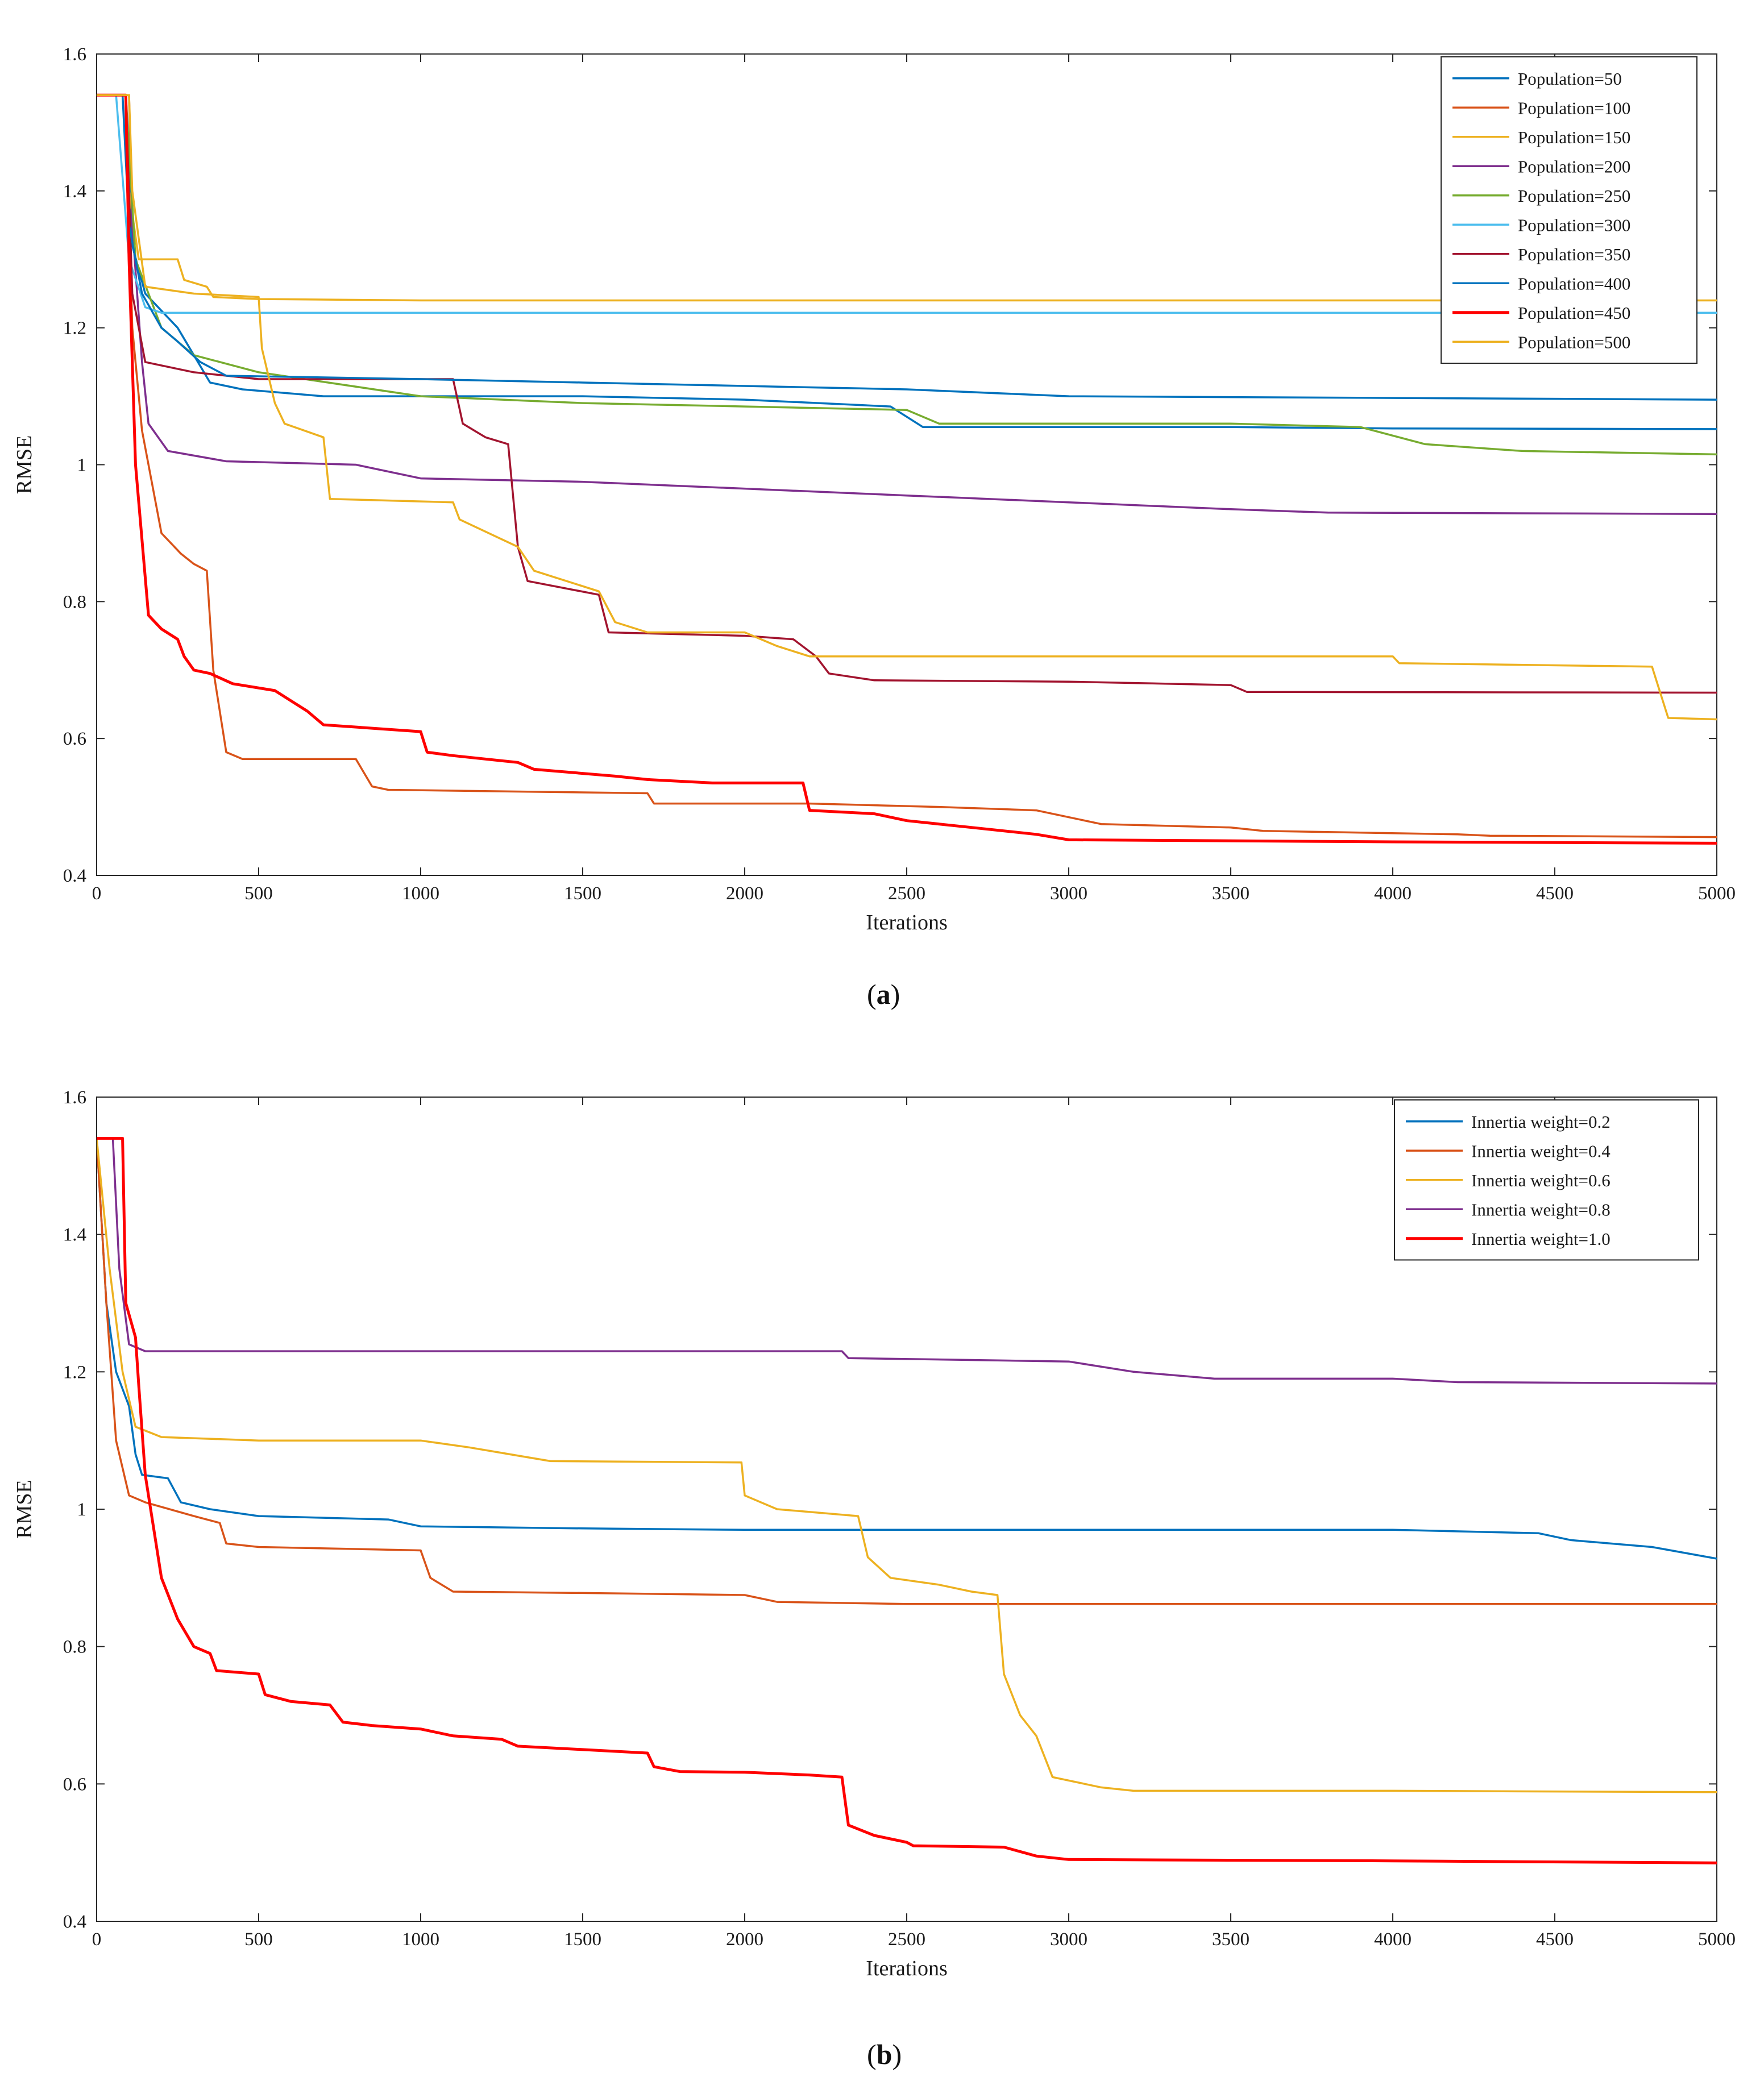  I want to click on caption-b: (b), so click(884, 2054).